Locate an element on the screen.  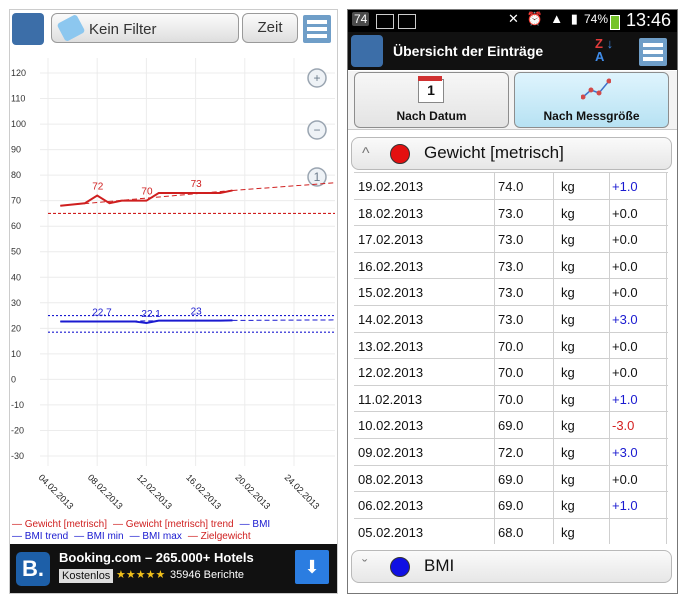
entry-date: 09.02.2013 is located at coordinates (390, 452).